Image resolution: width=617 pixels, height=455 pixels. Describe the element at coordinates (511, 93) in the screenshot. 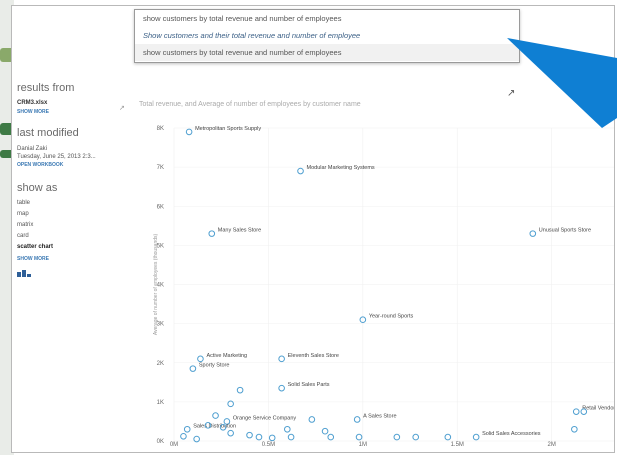

I see `mouse-cursor-icon: ↗` at that location.